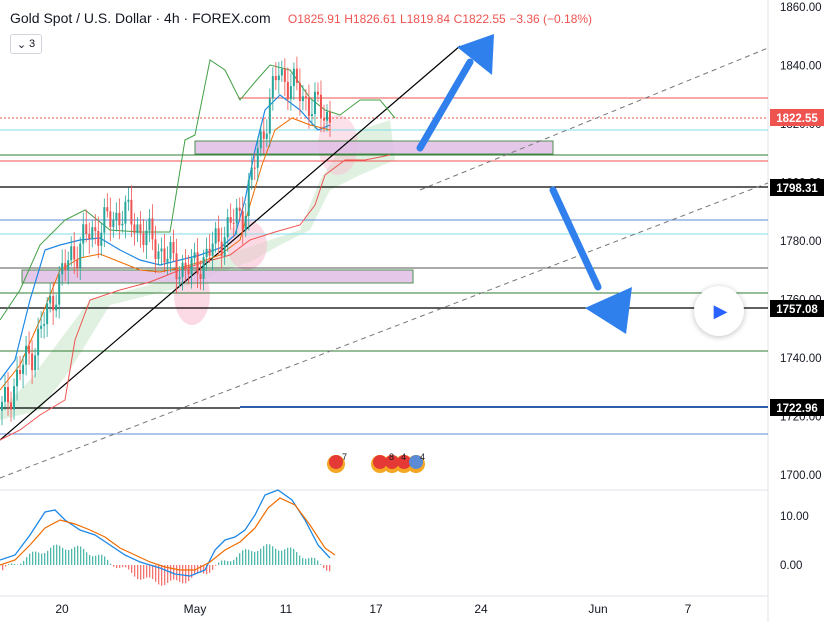  Describe the element at coordinates (376, 462) in the screenshot. I see `event-markers: 7 8 4 4` at that location.